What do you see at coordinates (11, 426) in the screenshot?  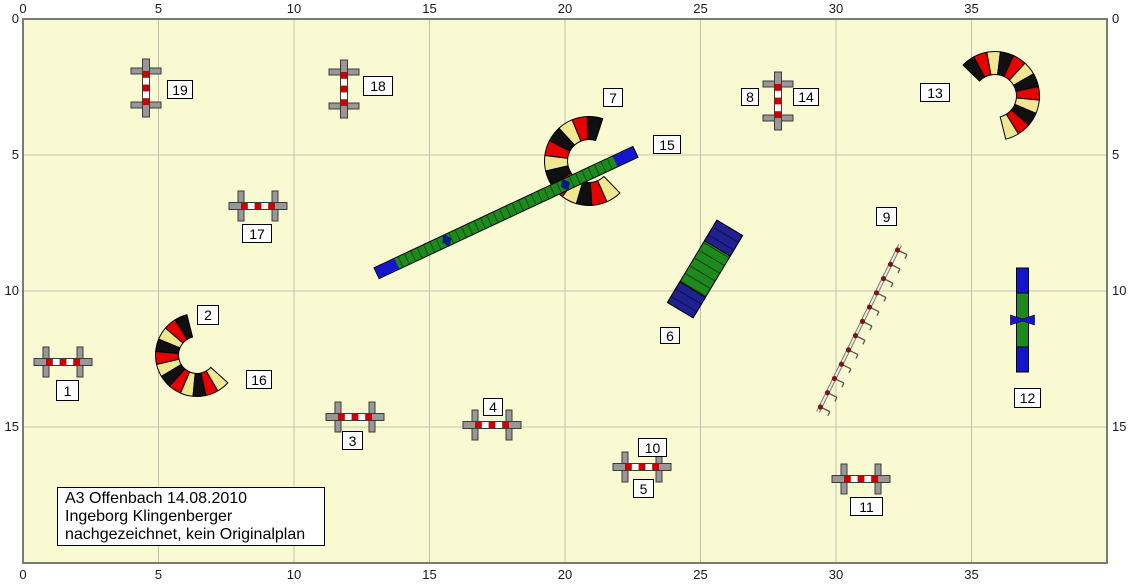 I see `axis-label-left-15: 15` at bounding box center [11, 426].